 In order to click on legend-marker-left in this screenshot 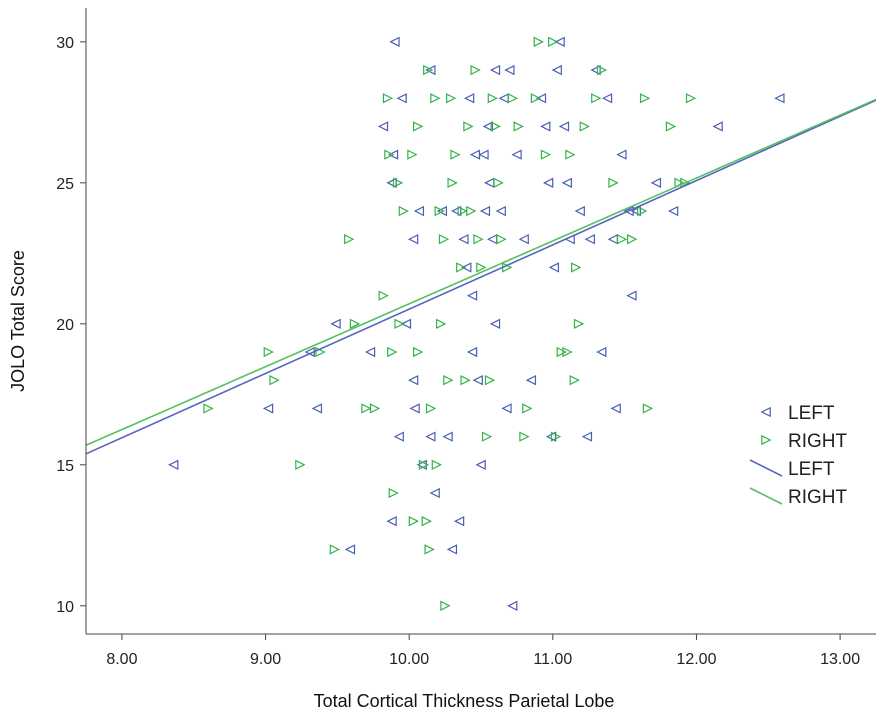, I will do `click(765, 412)`.